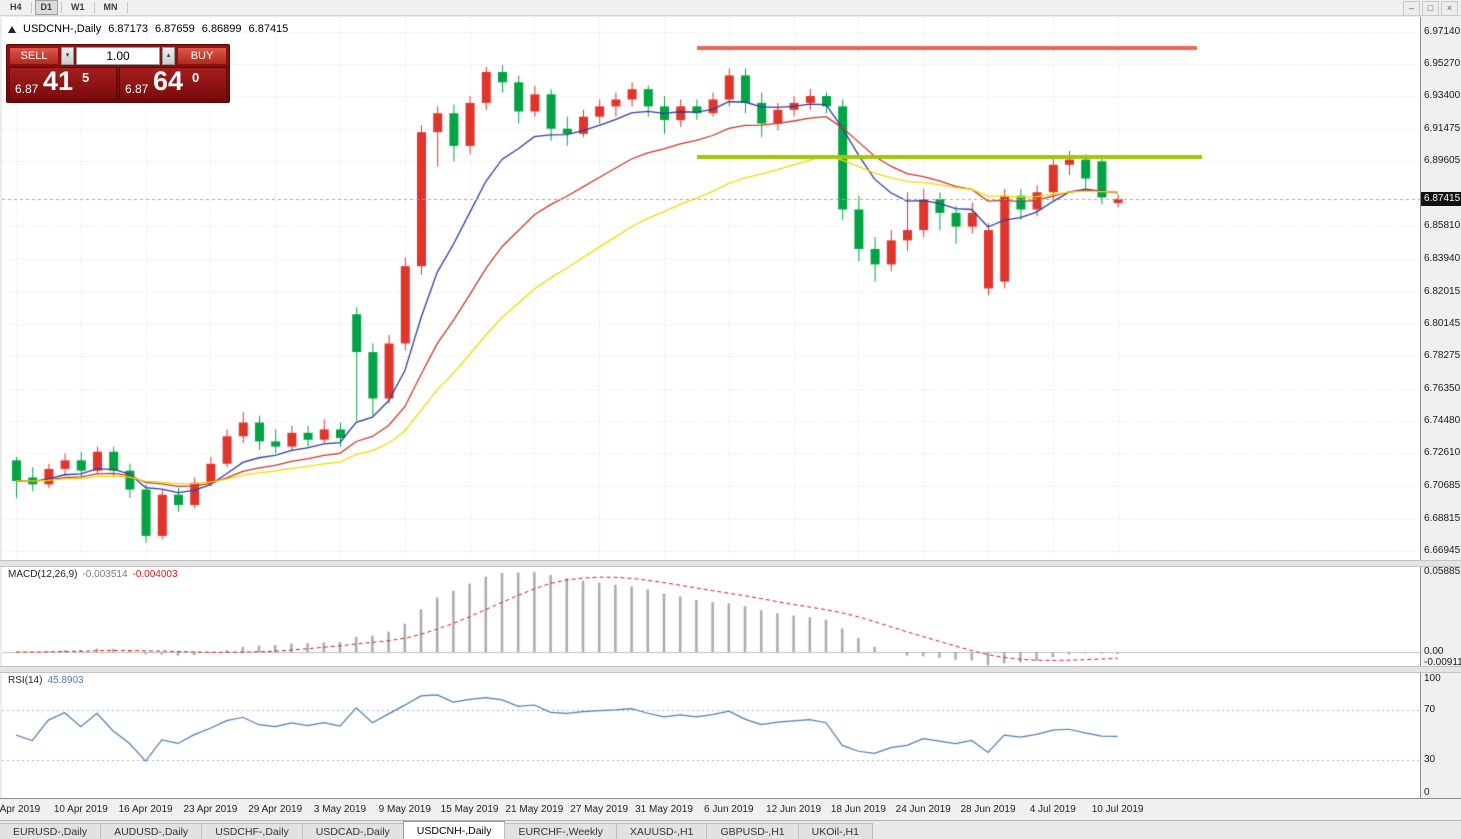 Image resolution: width=1461 pixels, height=839 pixels. What do you see at coordinates (25, 680) in the screenshot?
I see `rsi-name: RSI(14)` at bounding box center [25, 680].